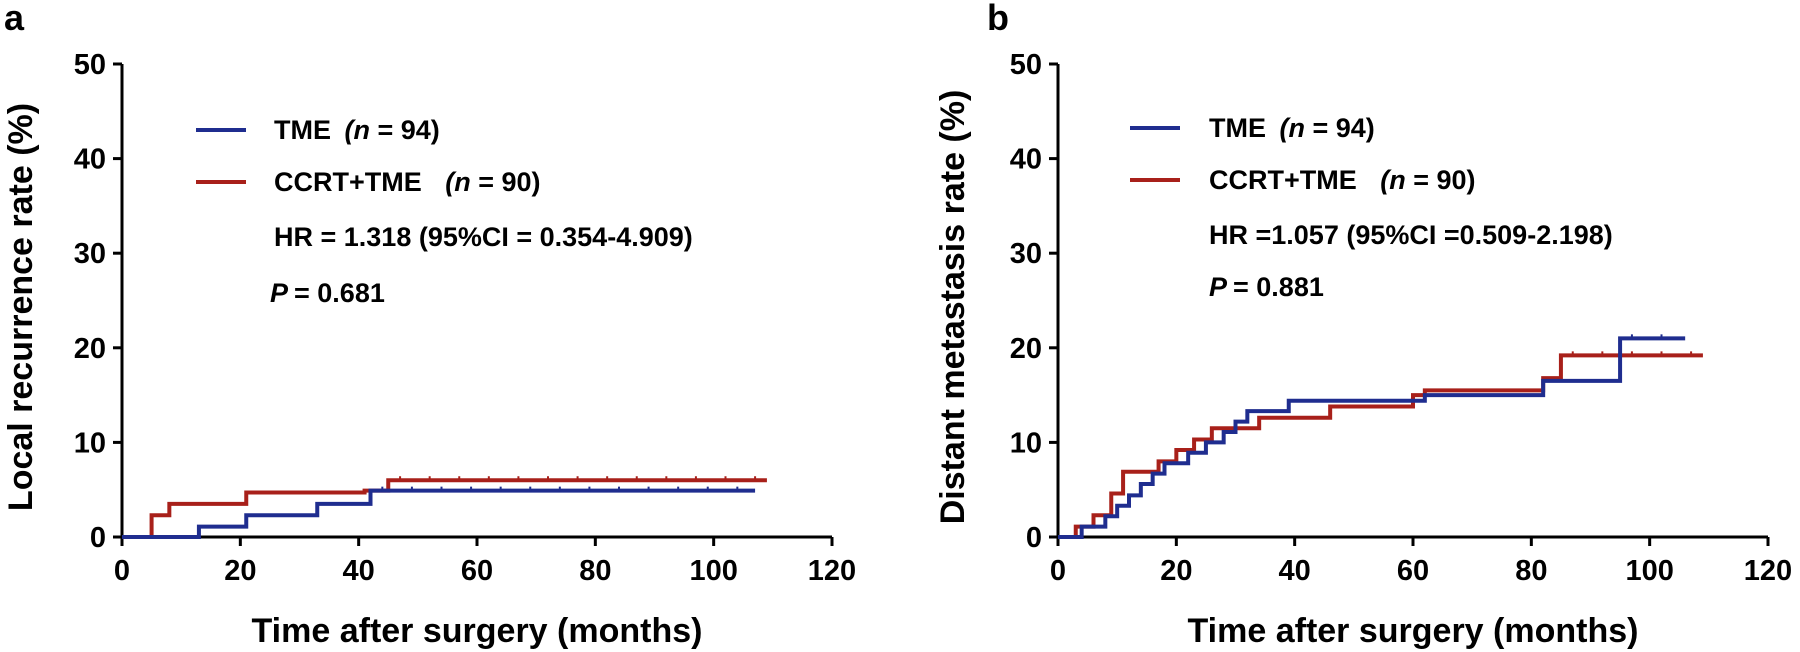  What do you see at coordinates (1026, 254) in the screenshot?
I see `panel-b-y-tick-label: 30` at bounding box center [1026, 254].